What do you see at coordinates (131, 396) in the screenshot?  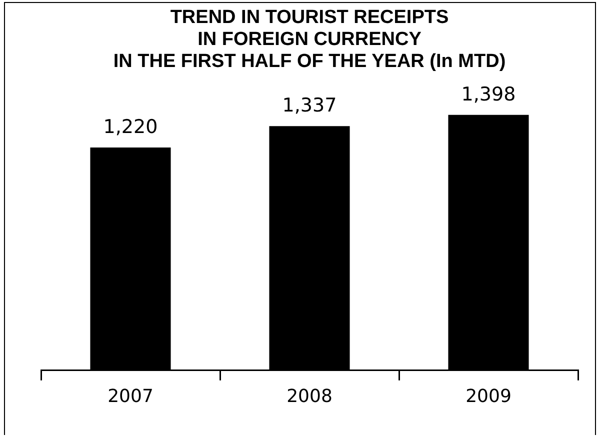 I see `x-tick-label: 2007` at bounding box center [131, 396].